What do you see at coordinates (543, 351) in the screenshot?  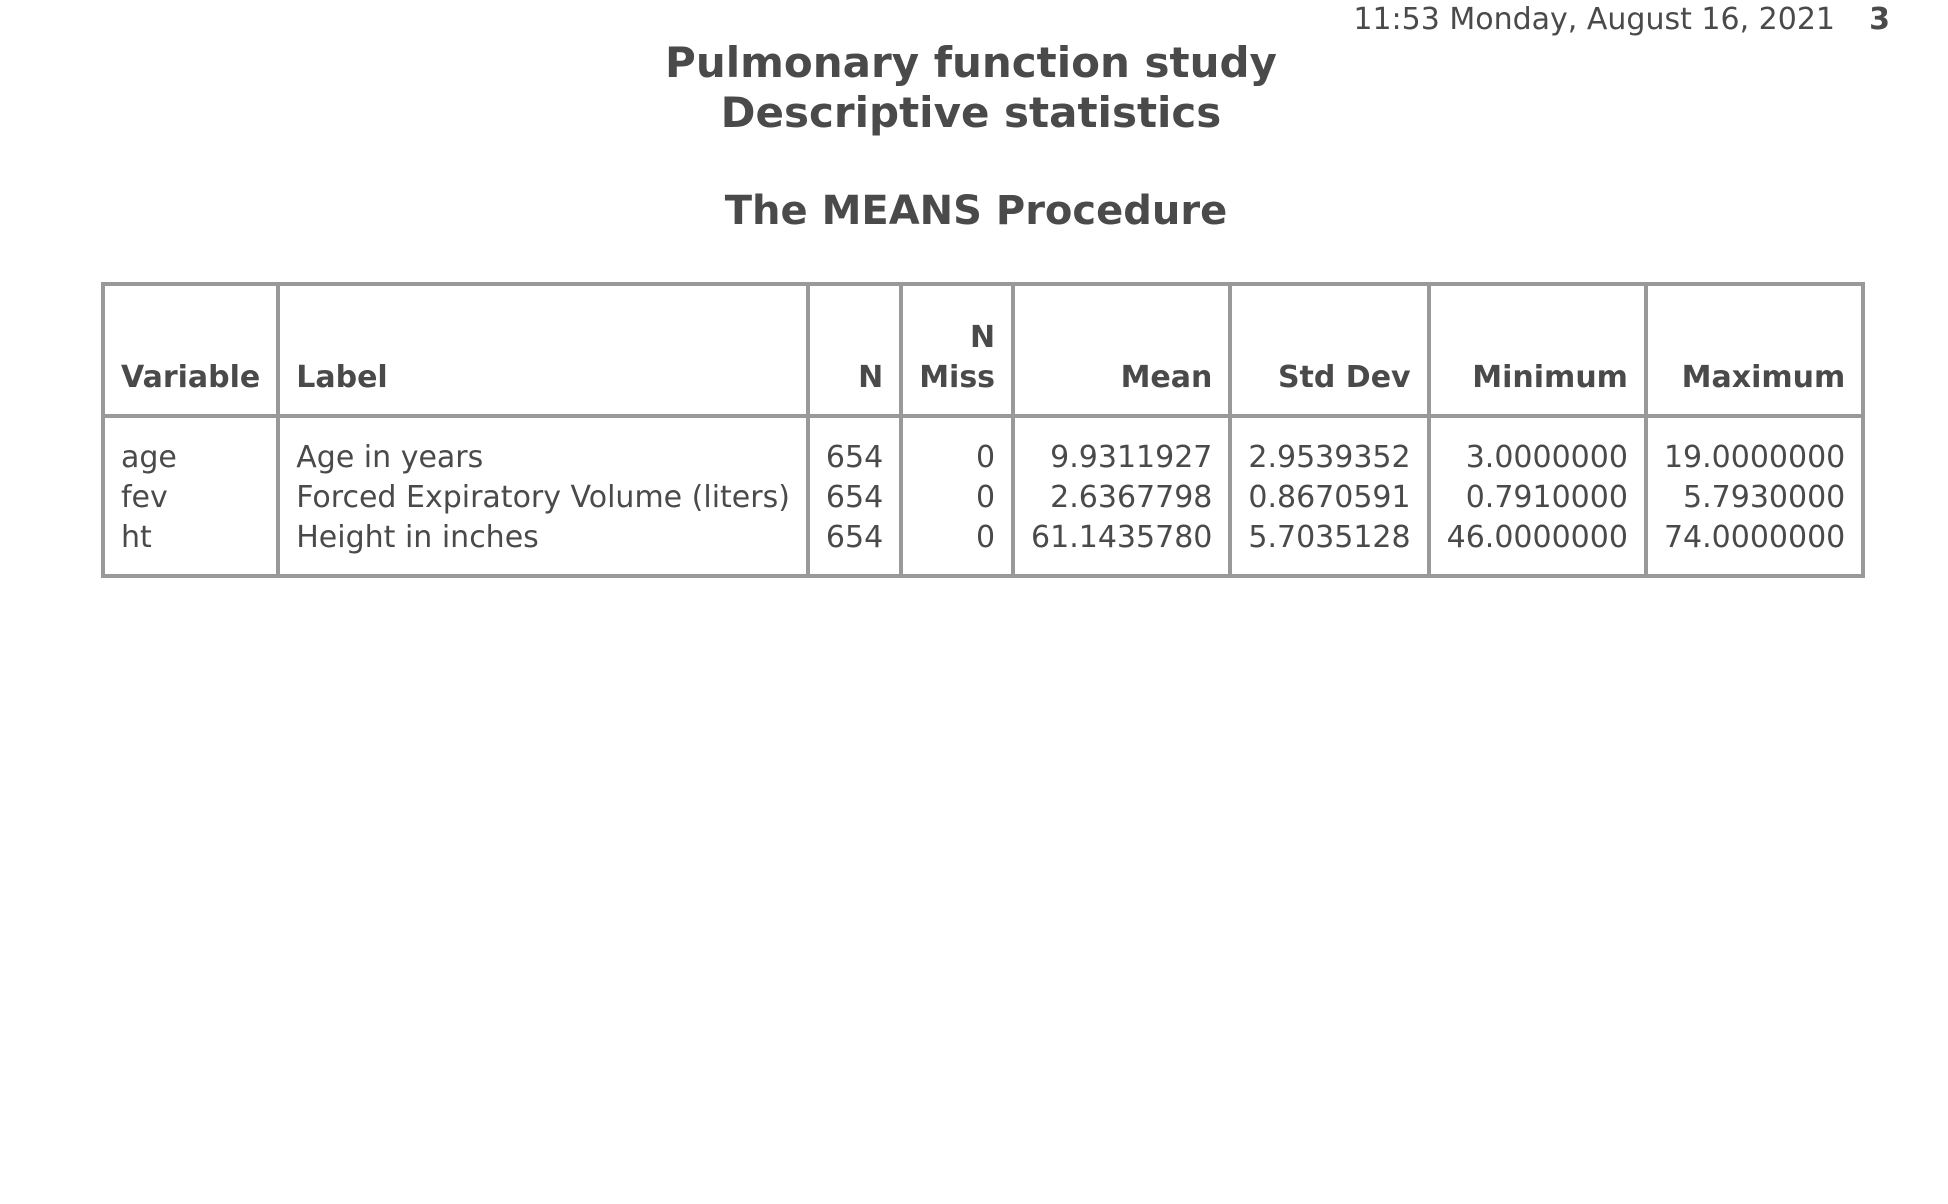 I see `column-header-label: Label` at bounding box center [543, 351].